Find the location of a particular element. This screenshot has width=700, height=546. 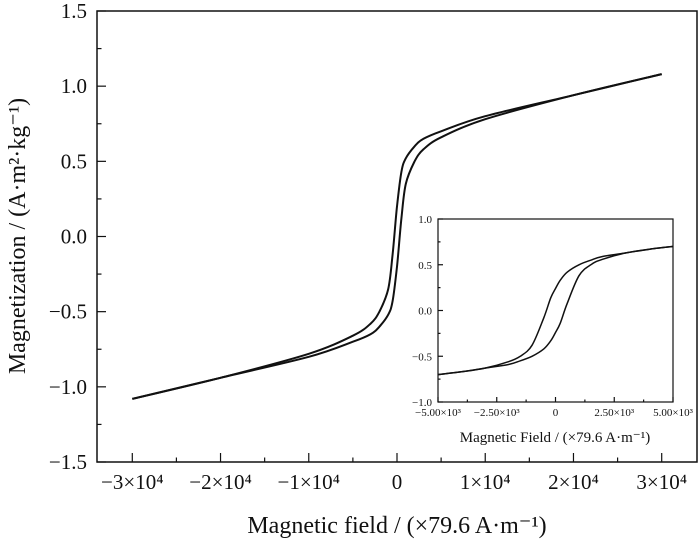

main-x-tick-label: −3×10⁴ is located at coordinates (132, 482).